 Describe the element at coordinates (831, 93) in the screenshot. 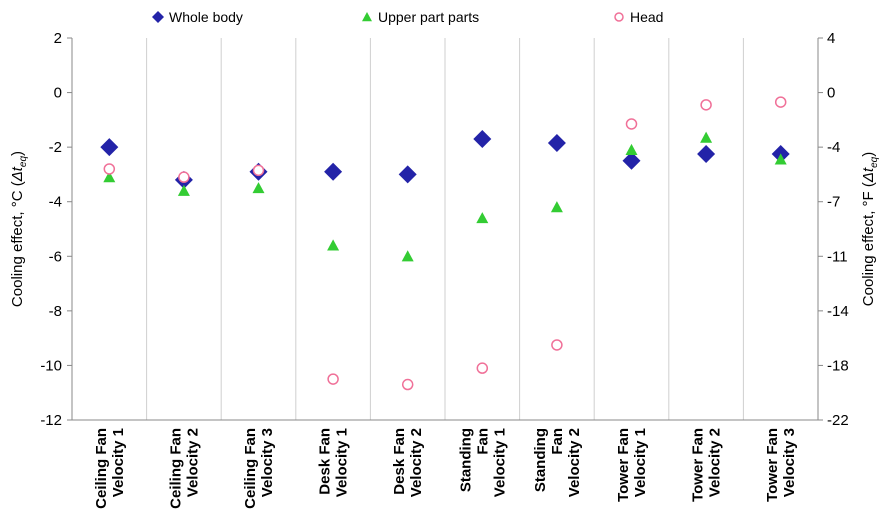

I see `right-tick-label: 0` at that location.